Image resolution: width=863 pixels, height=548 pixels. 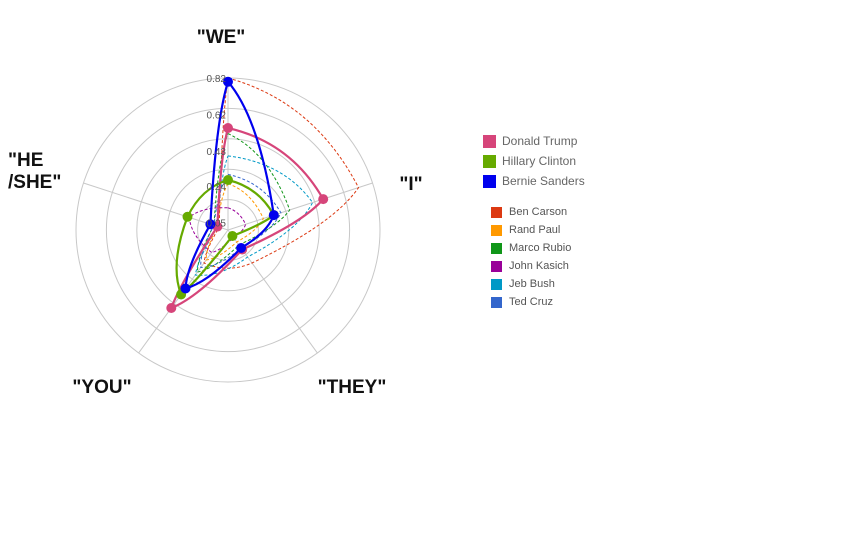 I want to click on axis-title-they: "THEY", so click(x=352, y=387).